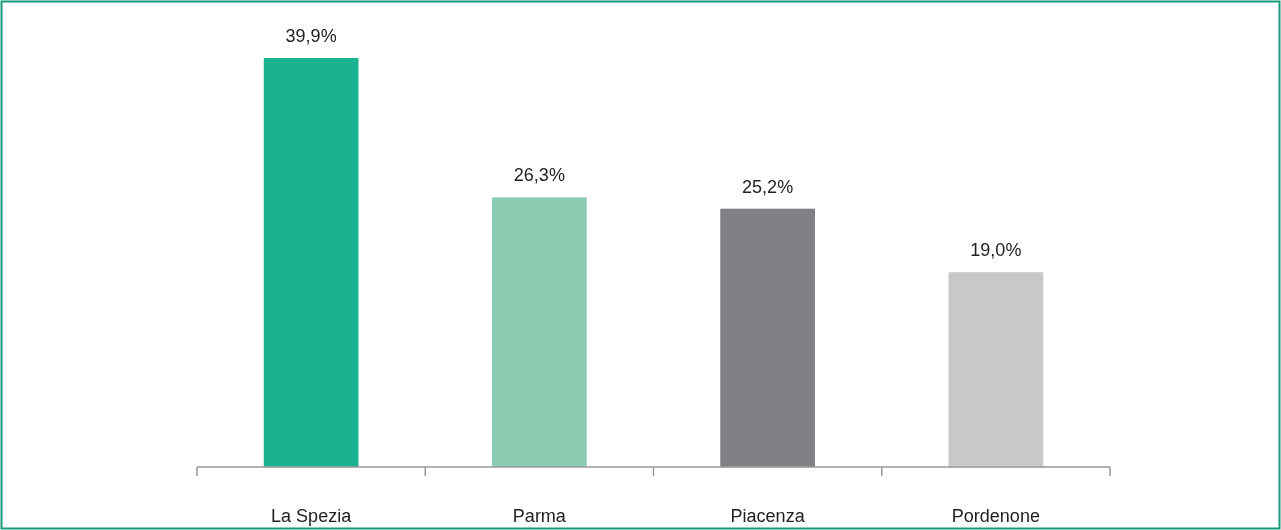  What do you see at coordinates (995, 516) in the screenshot?
I see `x-tick-label: Pordenone` at bounding box center [995, 516].